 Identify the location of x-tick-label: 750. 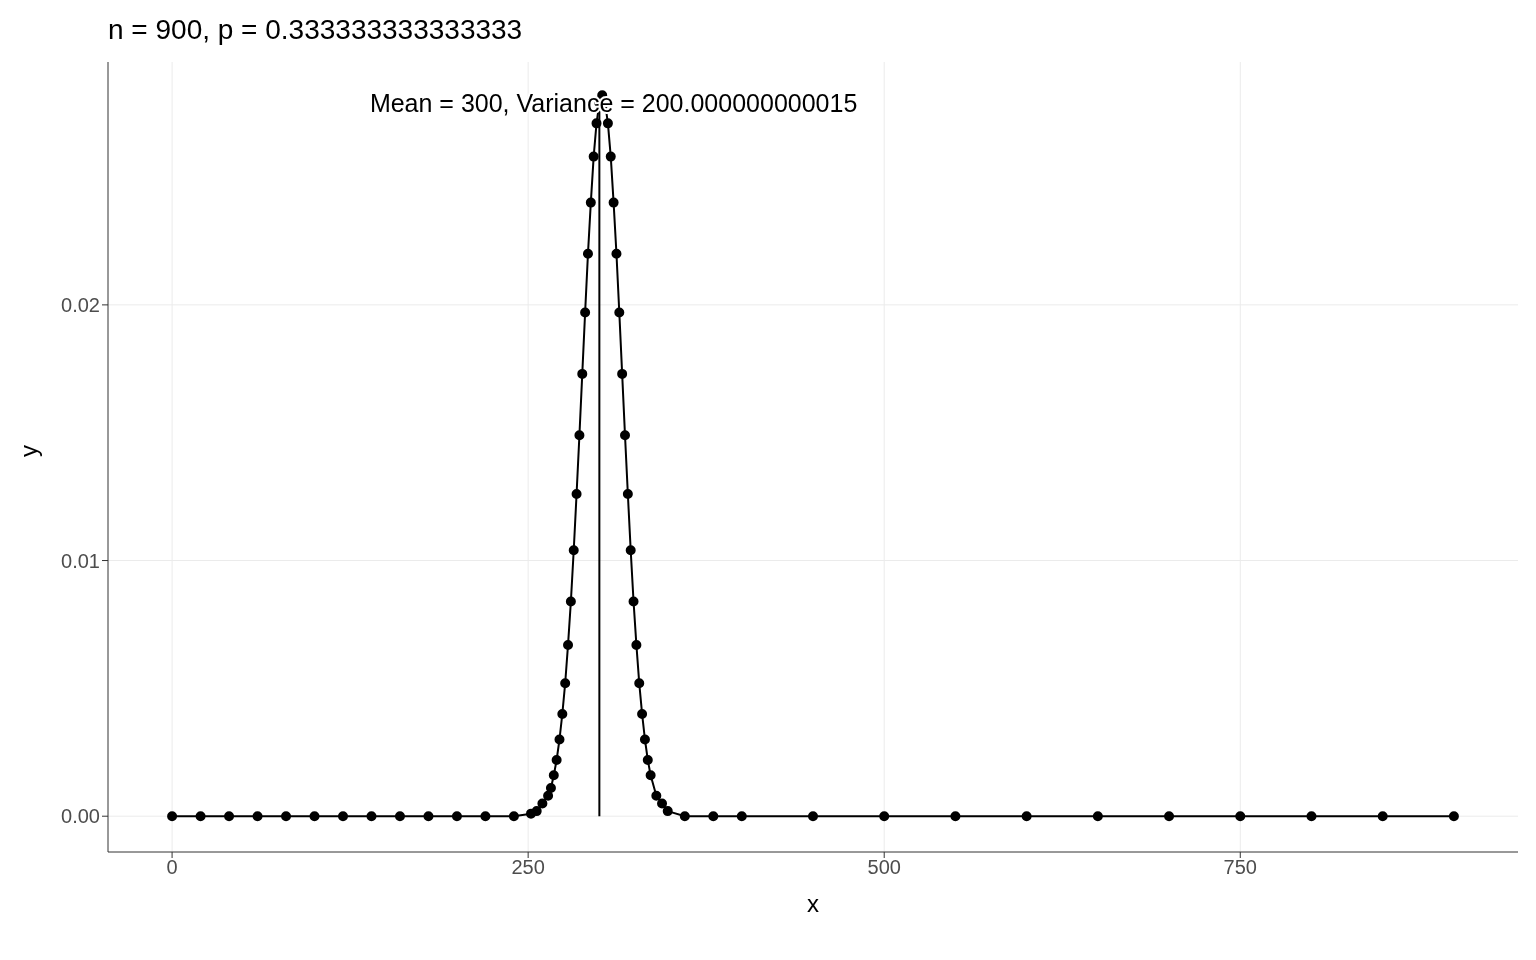
(1240, 867).